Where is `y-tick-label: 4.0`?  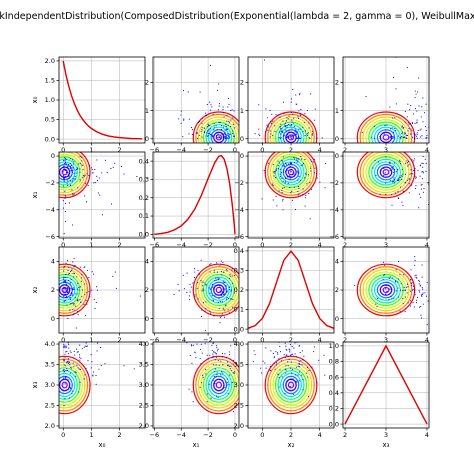 y-tick-label: 4.0 is located at coordinates (239, 344).